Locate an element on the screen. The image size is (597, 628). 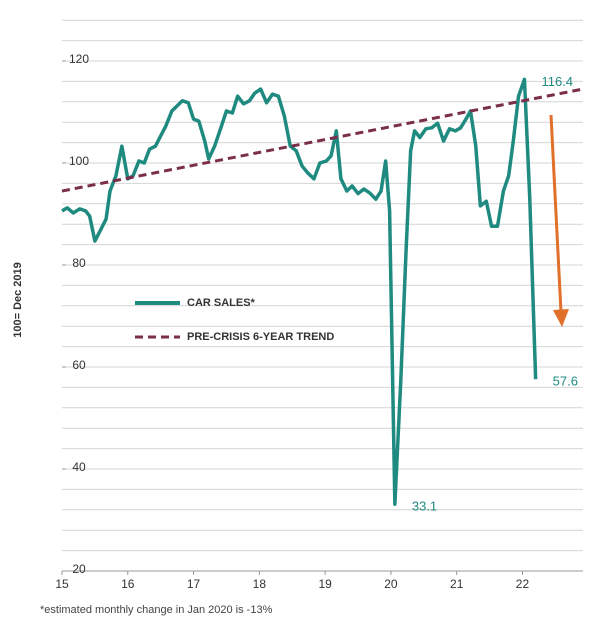
x-tick-label: 22 is located at coordinates (523, 584).